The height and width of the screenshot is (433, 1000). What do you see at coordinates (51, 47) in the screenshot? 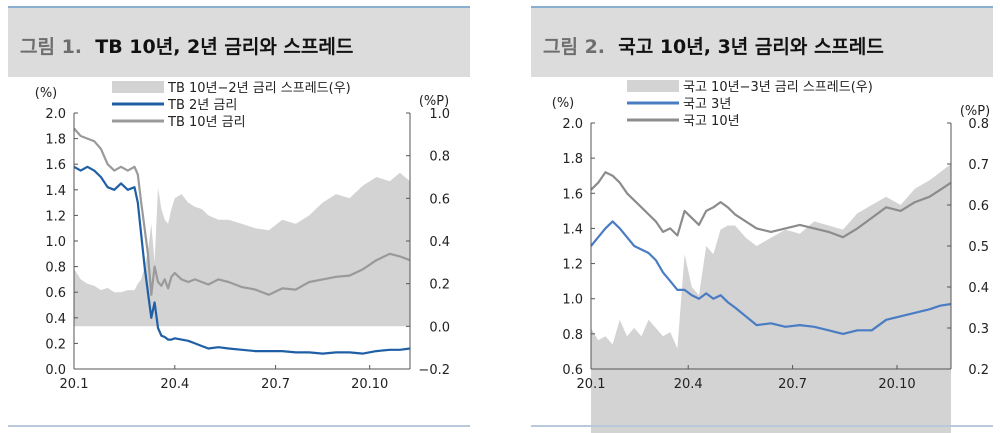
I see `figure-label: 그림 1.` at bounding box center [51, 47].